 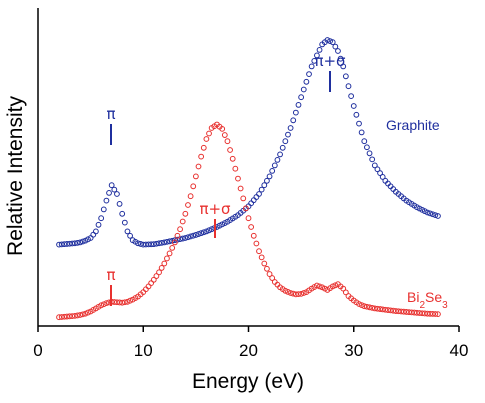 What do you see at coordinates (37, 350) in the screenshot?
I see `x-tick-label: 0` at bounding box center [37, 350].